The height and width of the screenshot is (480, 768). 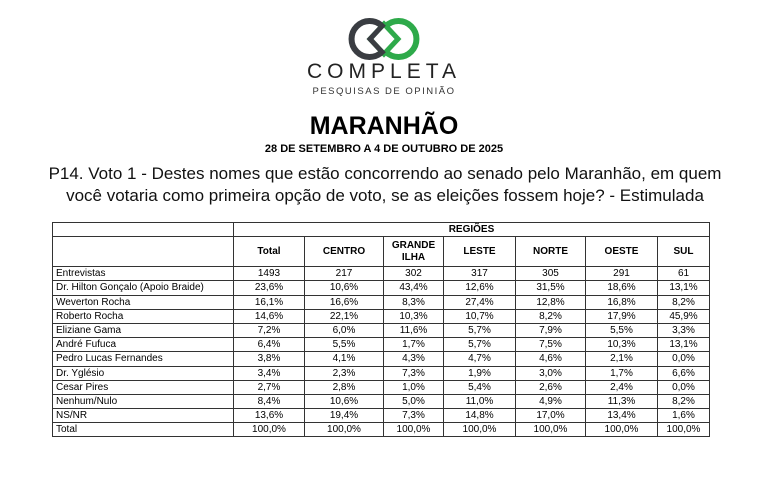 What do you see at coordinates (550, 302) in the screenshot?
I see `cell-value: 12,8%` at bounding box center [550, 302].